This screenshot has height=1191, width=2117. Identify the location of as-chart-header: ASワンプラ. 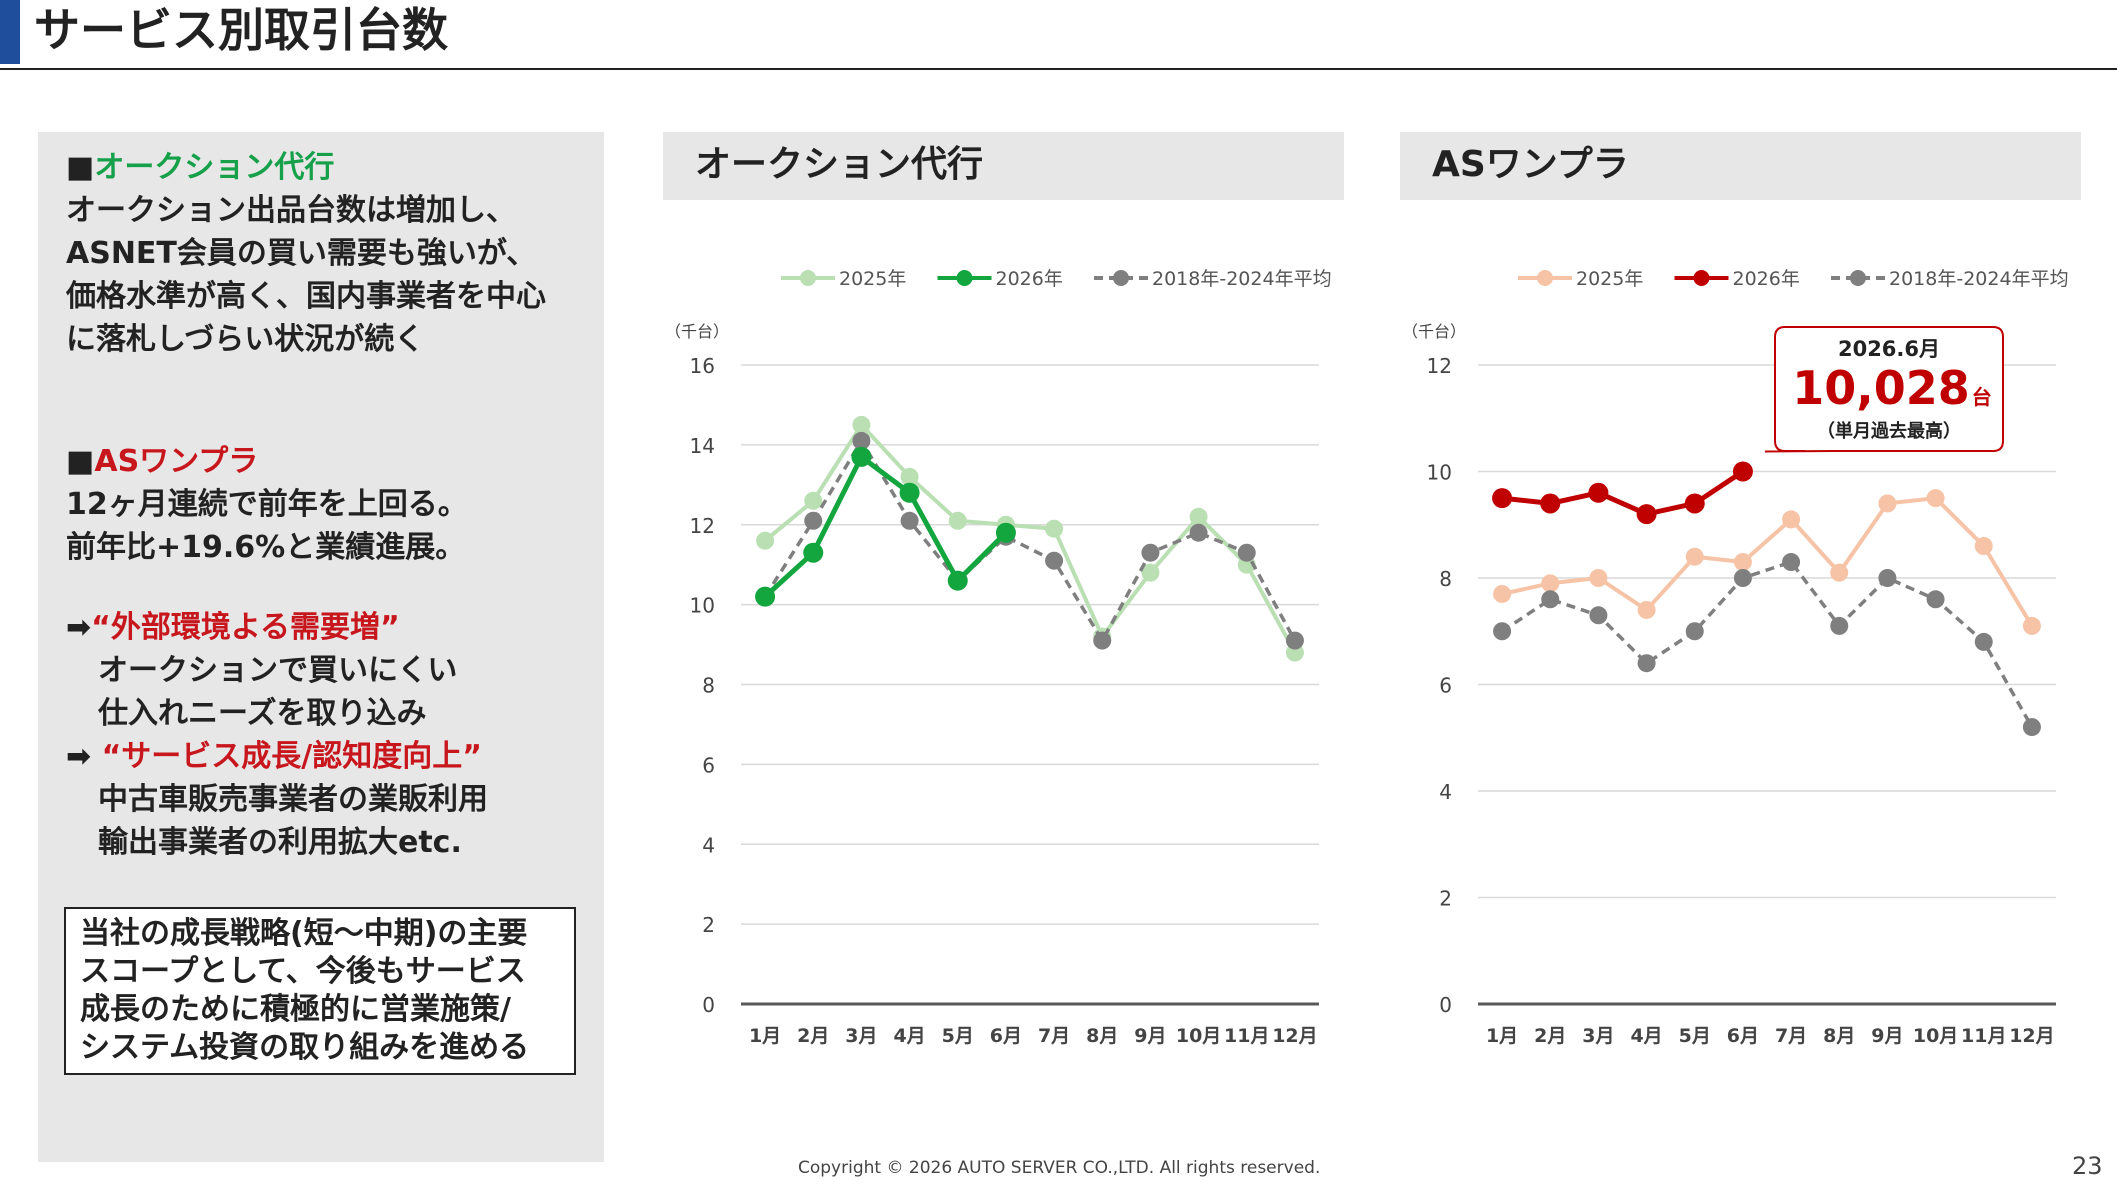
(1740, 166).